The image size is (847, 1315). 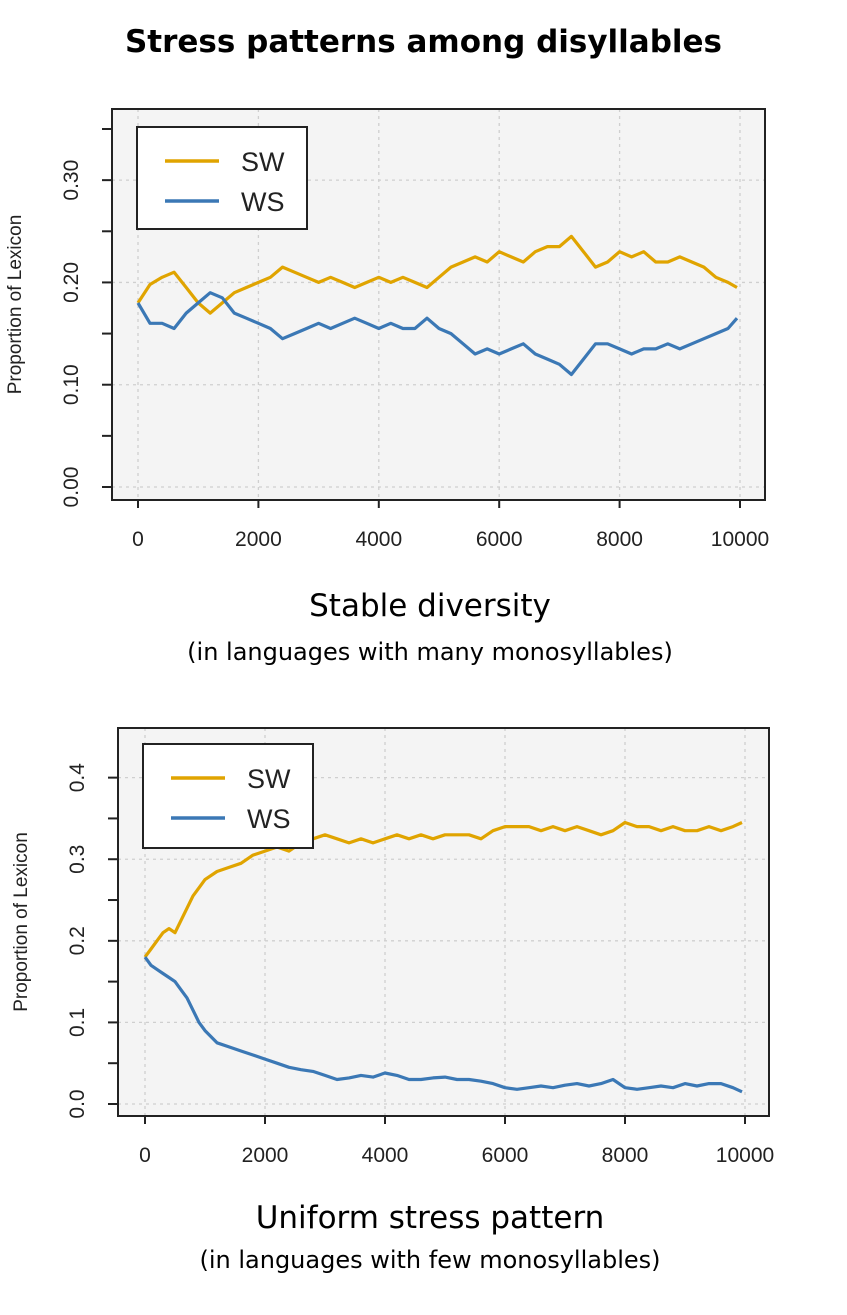 What do you see at coordinates (71, 487) in the screenshot?
I see `y-tick-label: 0.00` at bounding box center [71, 487].